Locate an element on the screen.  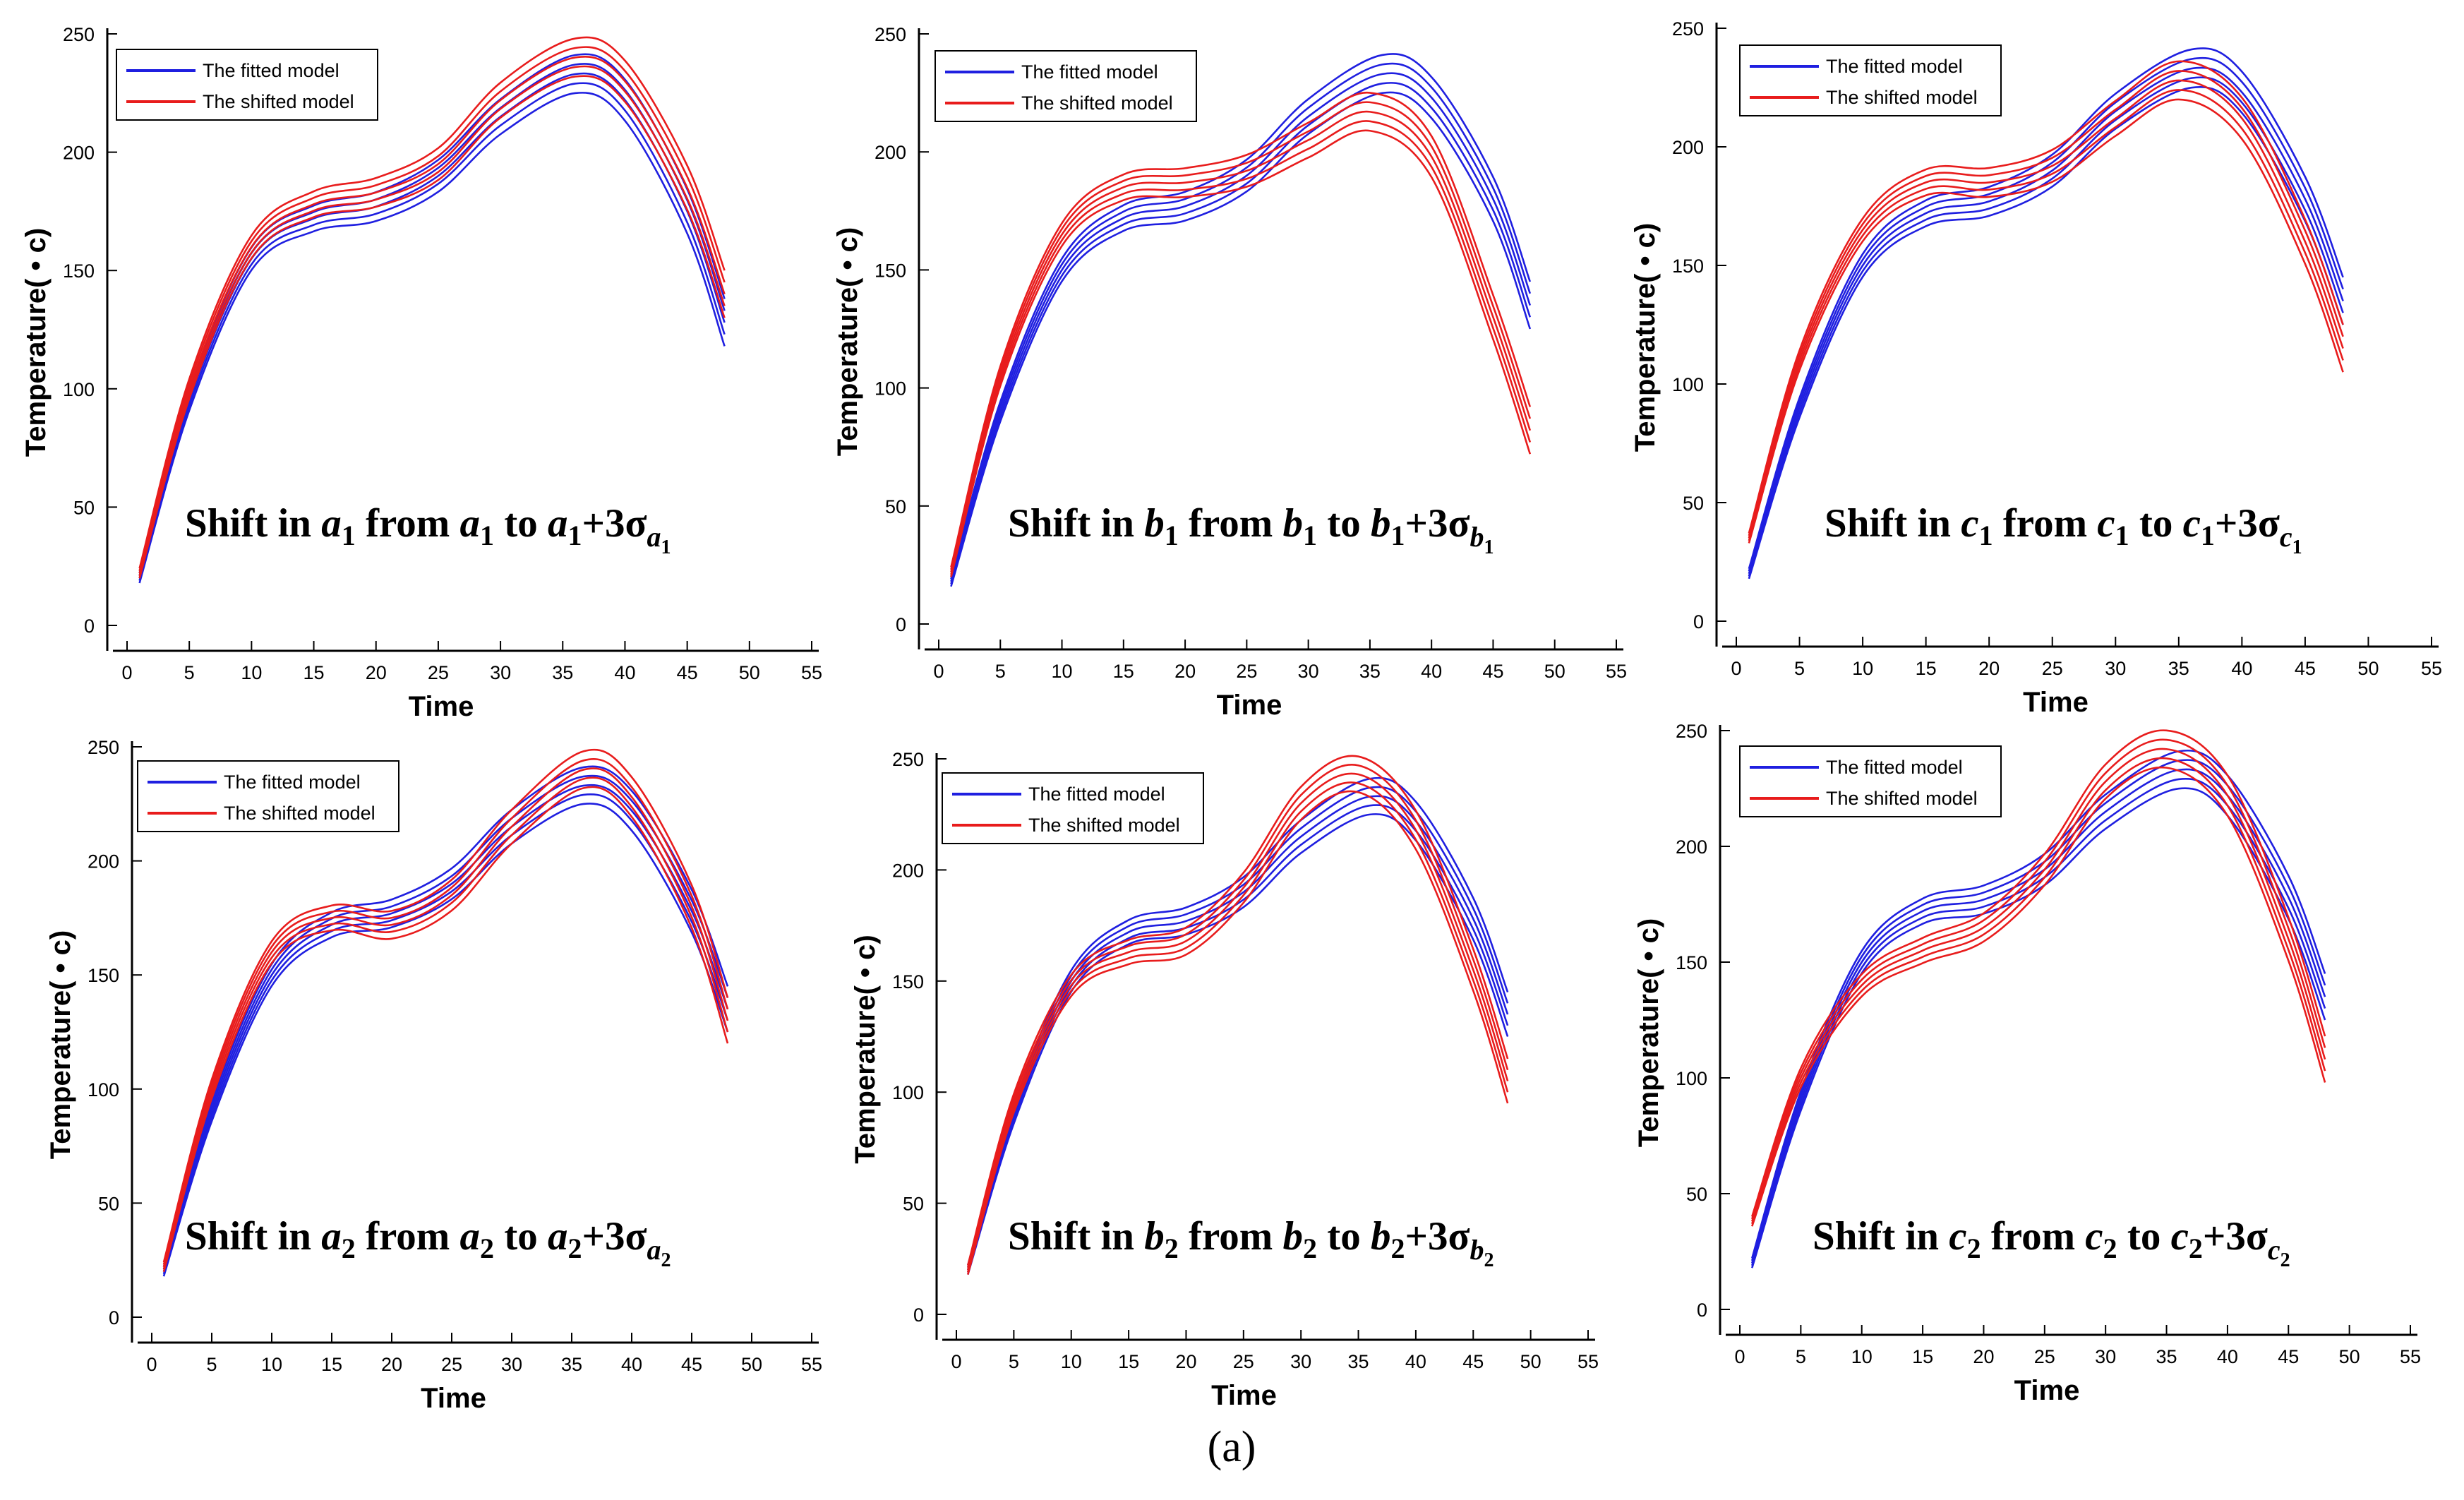
shift-annotation: Shift in a2 from a2 to a2+3σa2 is located at coordinates (428, 1243).